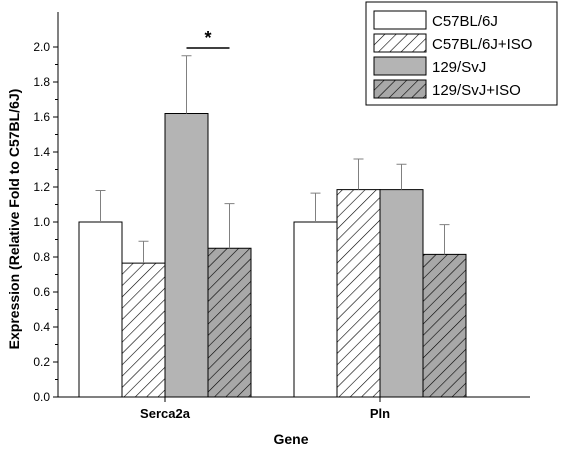 The height and width of the screenshot is (450, 562). What do you see at coordinates (459, 67) in the screenshot?
I see `legend-label-2: 129/SvJ` at bounding box center [459, 67].